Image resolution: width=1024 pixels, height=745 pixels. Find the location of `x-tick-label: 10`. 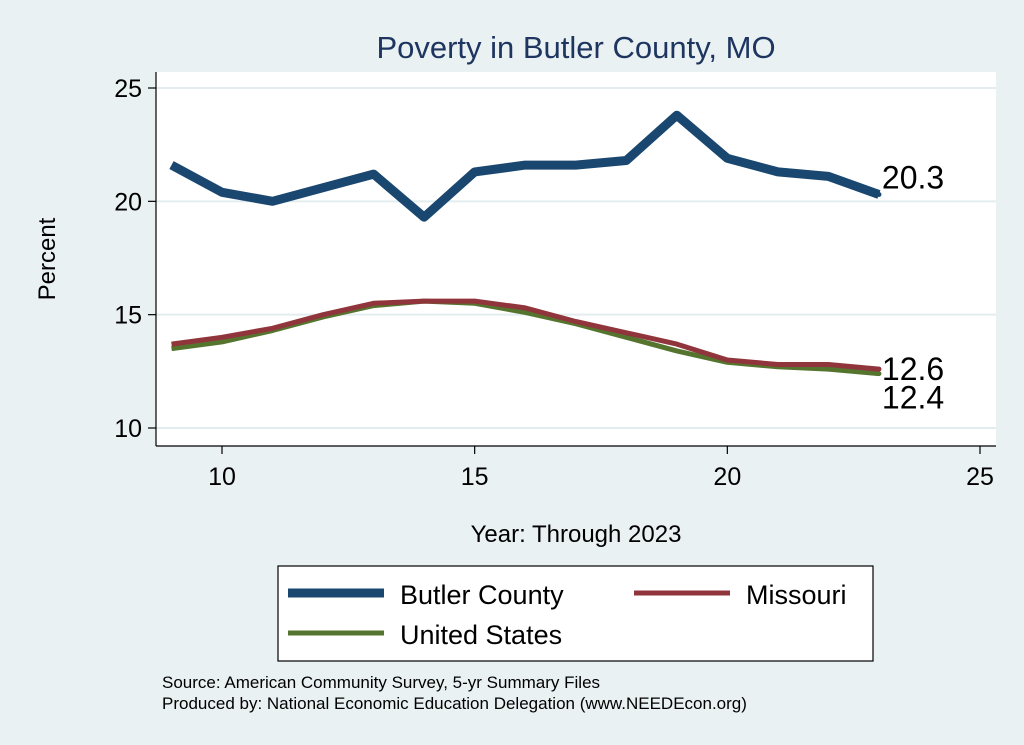

x-tick-label: 10 is located at coordinates (222, 477).